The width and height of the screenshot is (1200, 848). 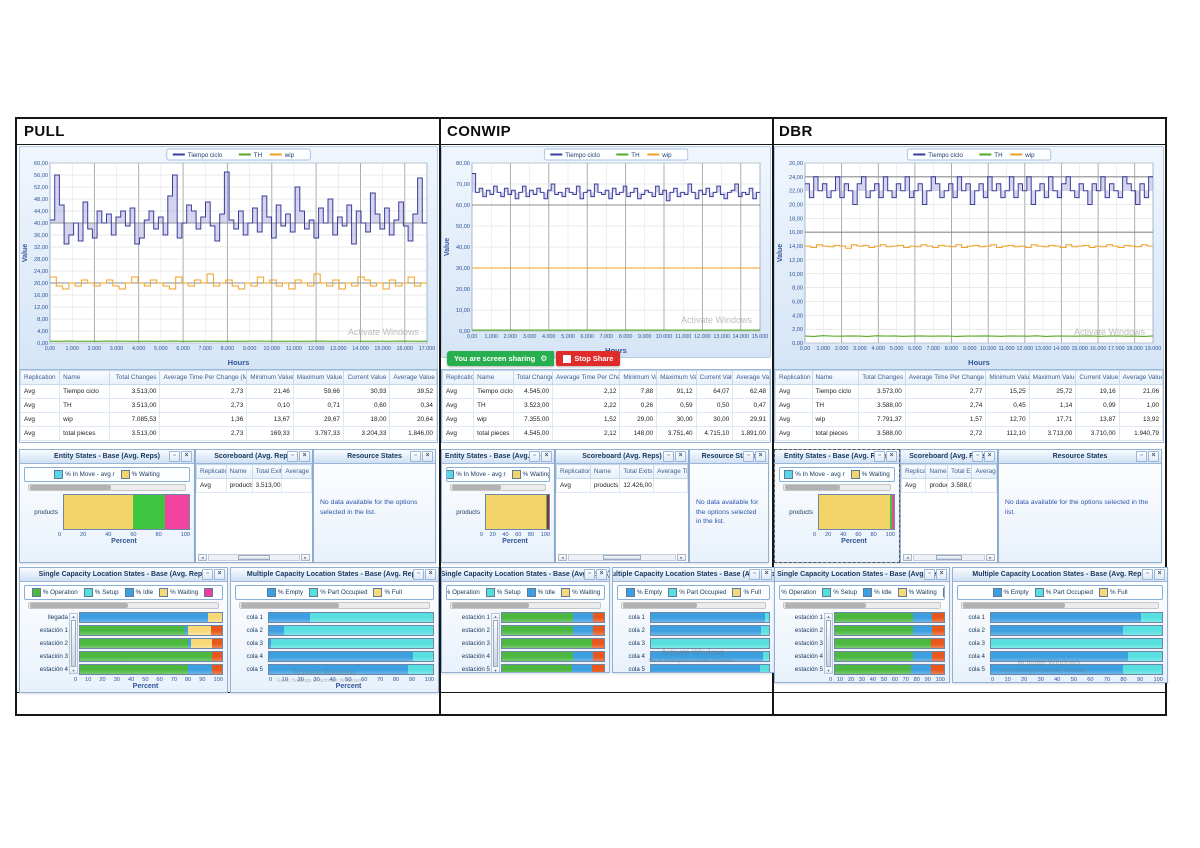 I want to click on single-capacity-dbr-legend-scrollbar, so click(x=862, y=605).